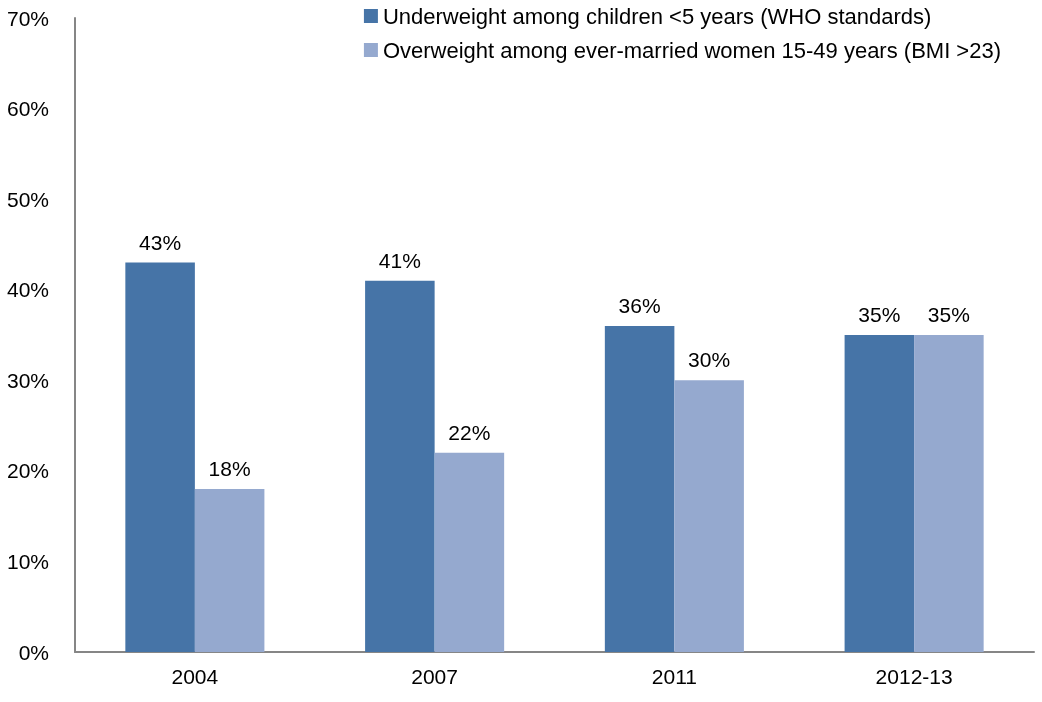  Describe the element at coordinates (27, 109) in the screenshot. I see `y-tick-label: 60%` at that location.